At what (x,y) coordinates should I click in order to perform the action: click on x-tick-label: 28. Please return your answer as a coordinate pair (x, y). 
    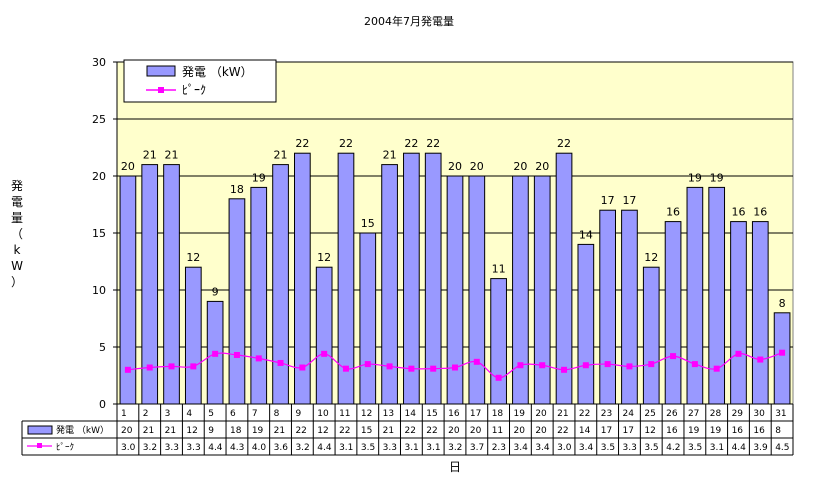
    Looking at the image, I should click on (716, 414).